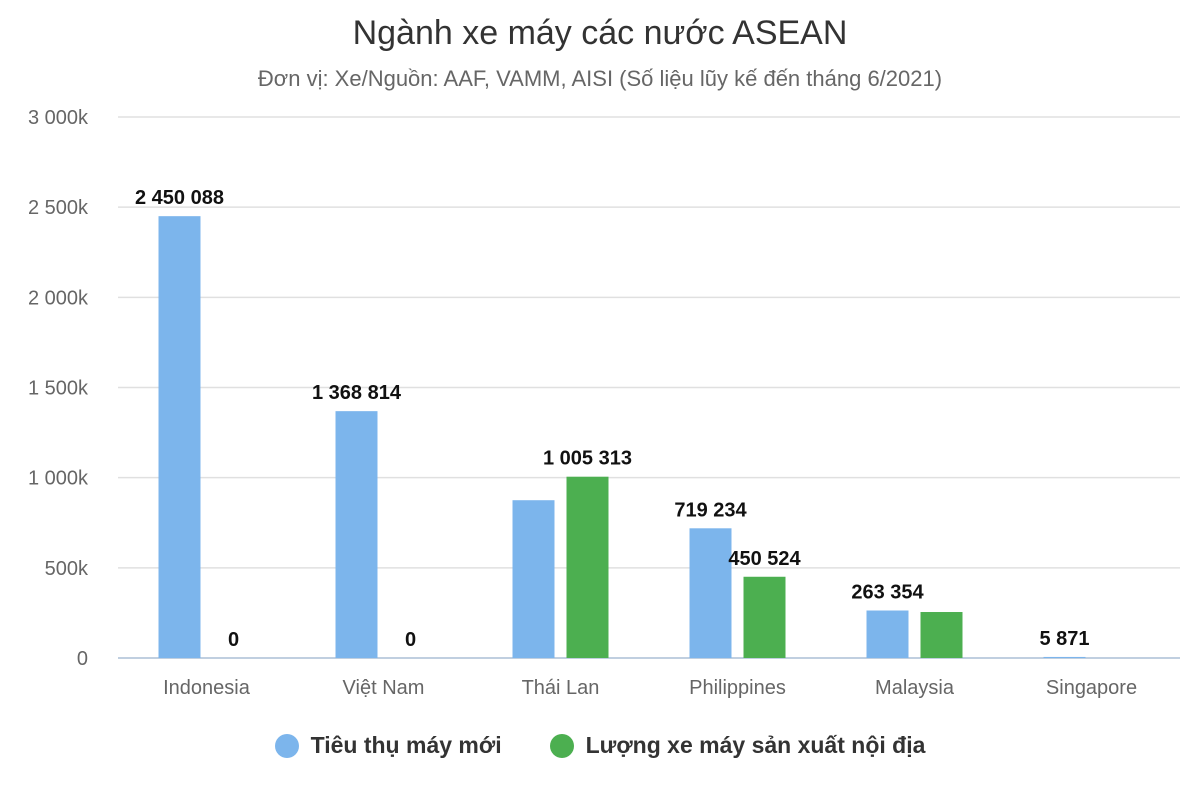 Image resolution: width=1200 pixels, height=800 pixels. What do you see at coordinates (600, 33) in the screenshot?
I see `chart-title: Ngành xe máy các nước ASEAN` at bounding box center [600, 33].